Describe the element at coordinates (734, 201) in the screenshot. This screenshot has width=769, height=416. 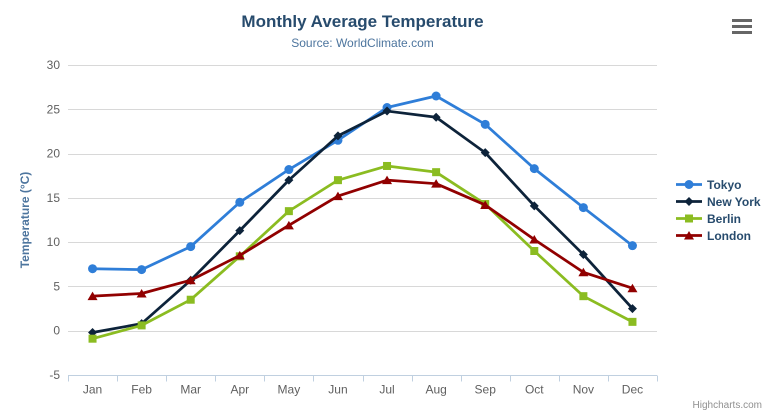
I see `legend-label: New York` at that location.